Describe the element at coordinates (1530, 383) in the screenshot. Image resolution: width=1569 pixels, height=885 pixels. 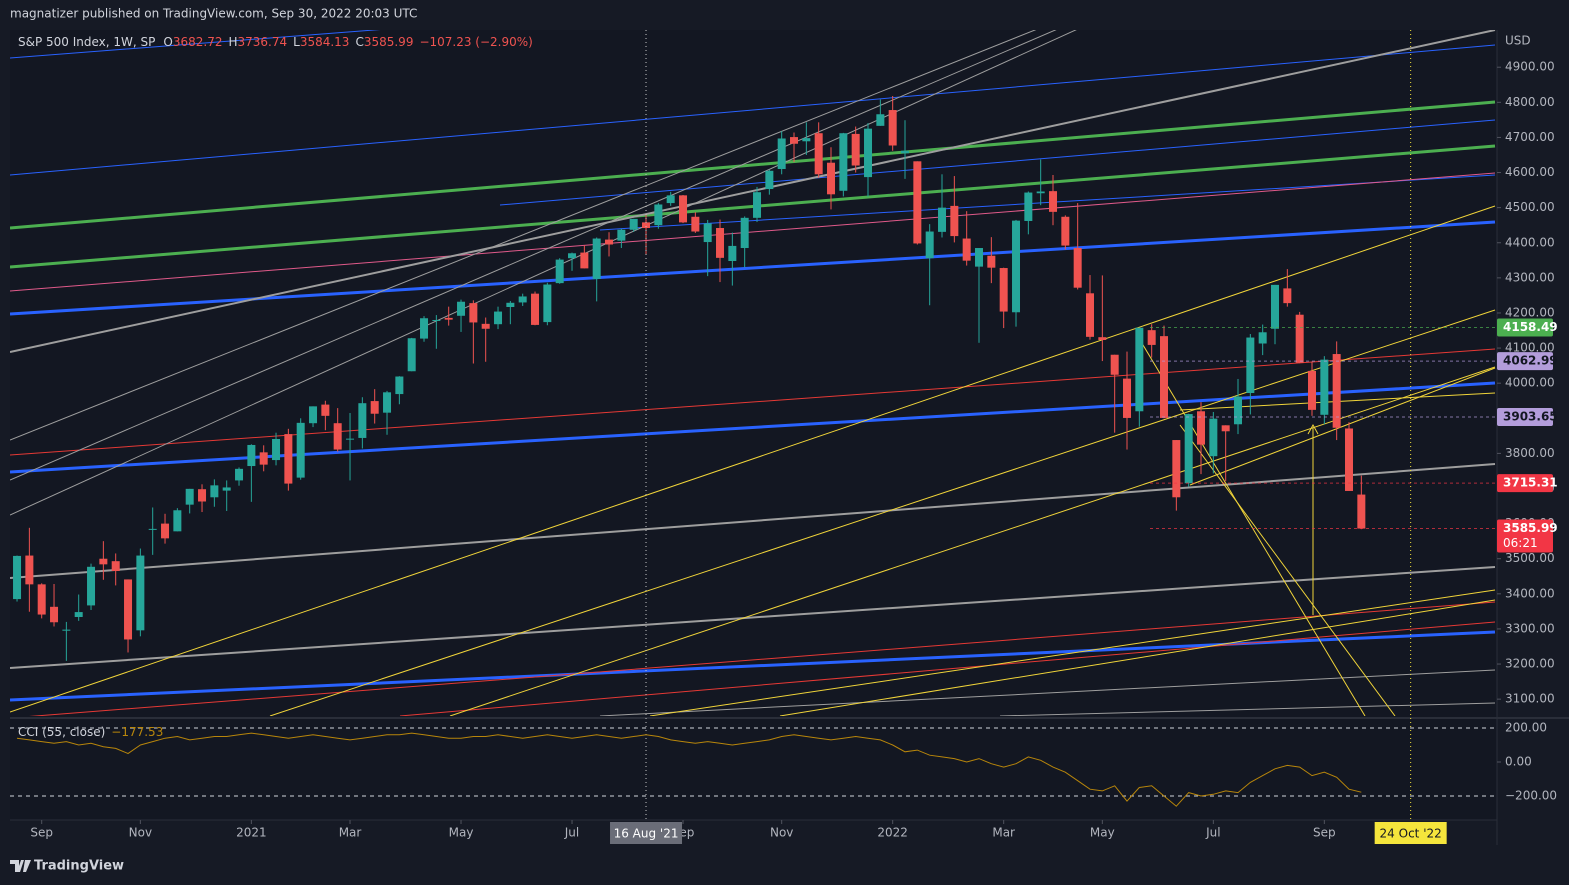
I see `y-tick-label: 4000.00` at that location.